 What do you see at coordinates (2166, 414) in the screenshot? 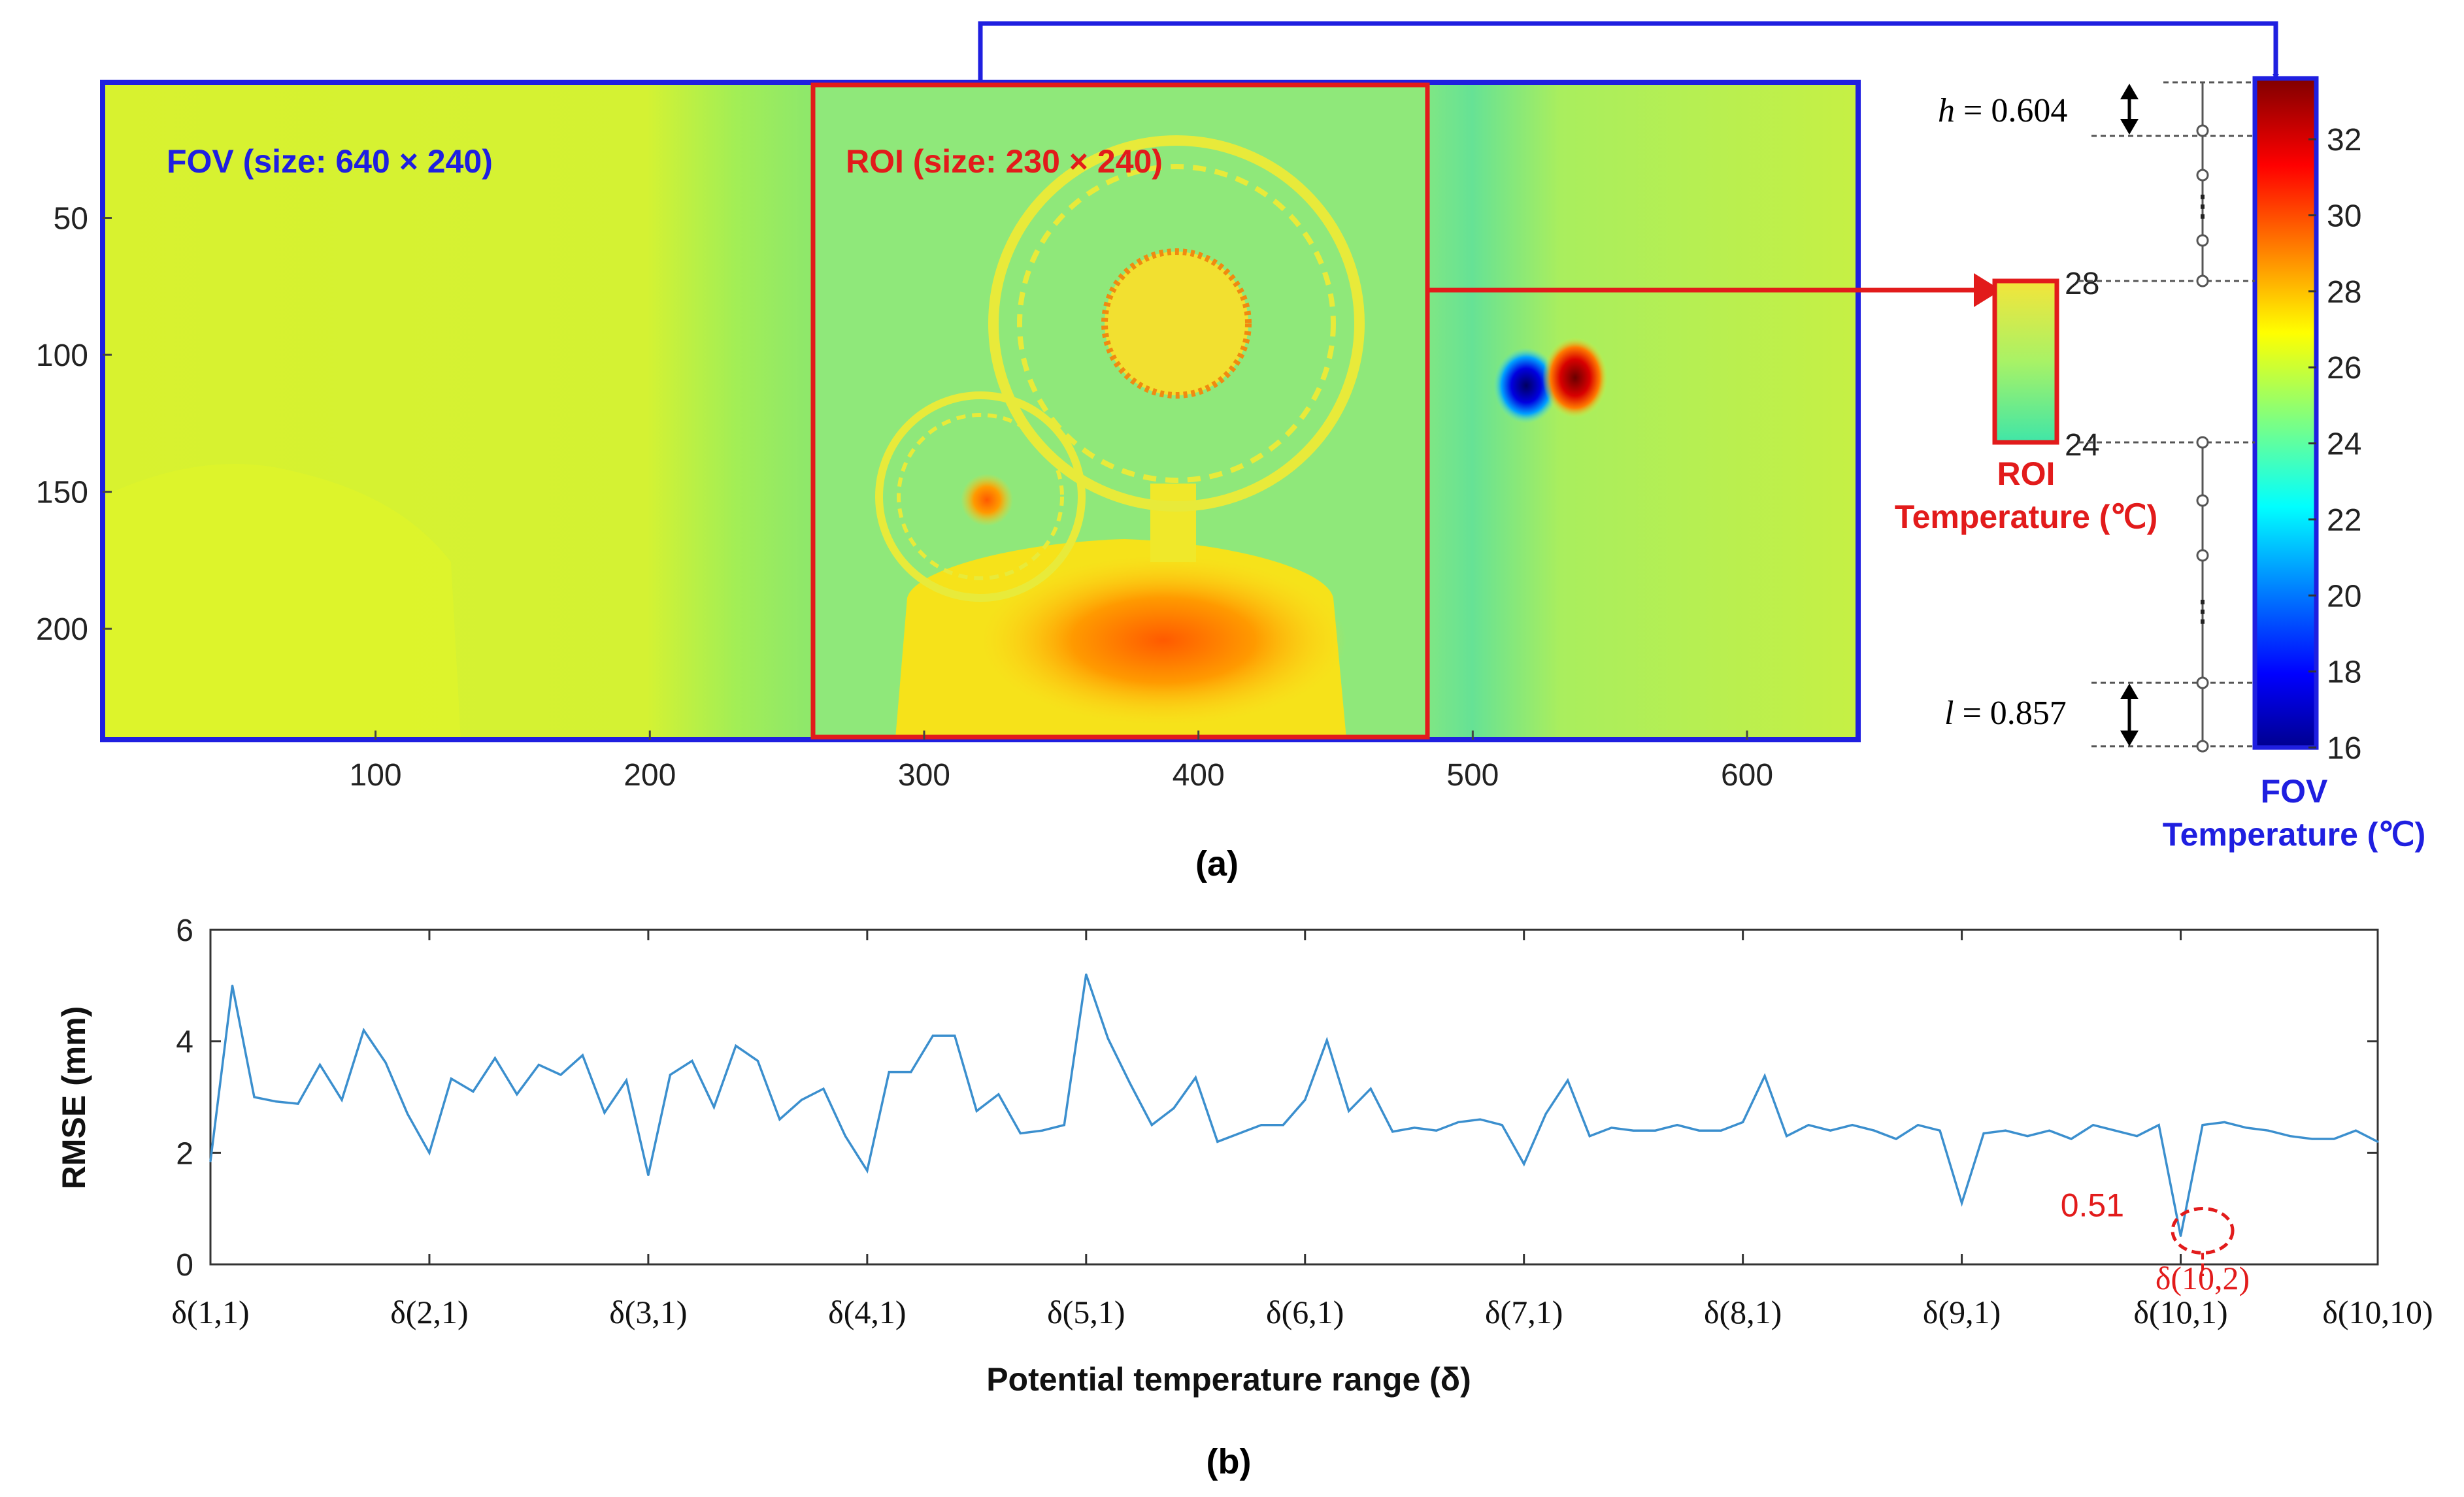
I see `range-guides` at bounding box center [2166, 414].